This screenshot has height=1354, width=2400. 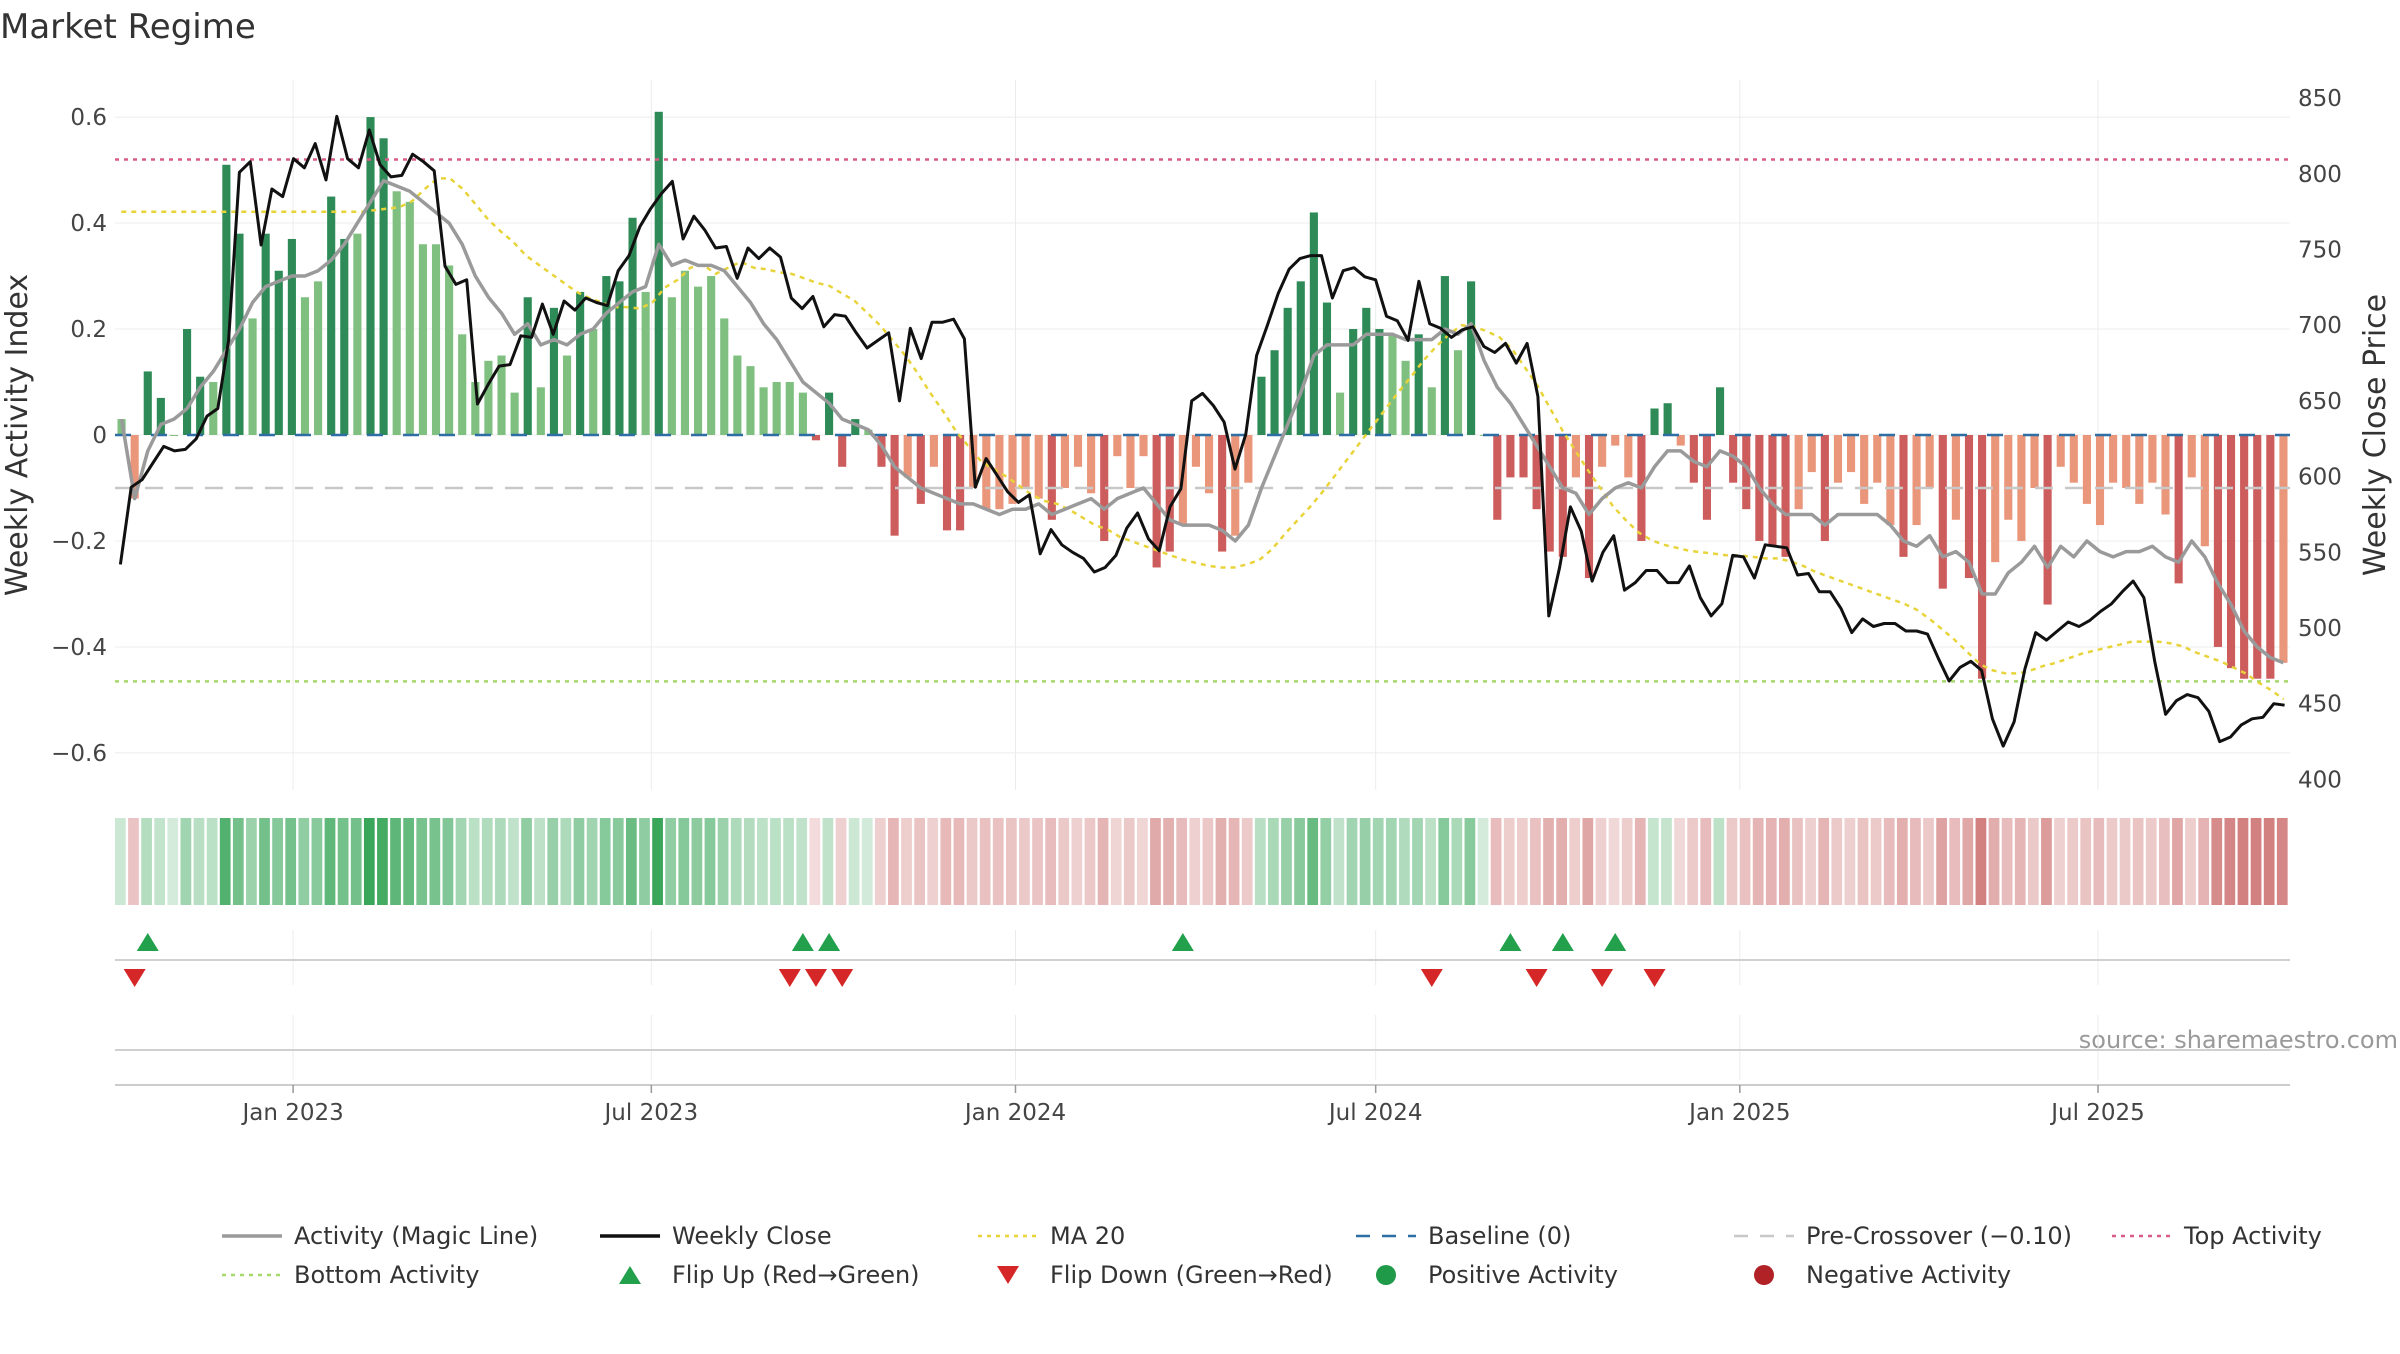 What do you see at coordinates (1463, 1236) in the screenshot?
I see `legend-item: Baseline (0)` at bounding box center [1463, 1236].